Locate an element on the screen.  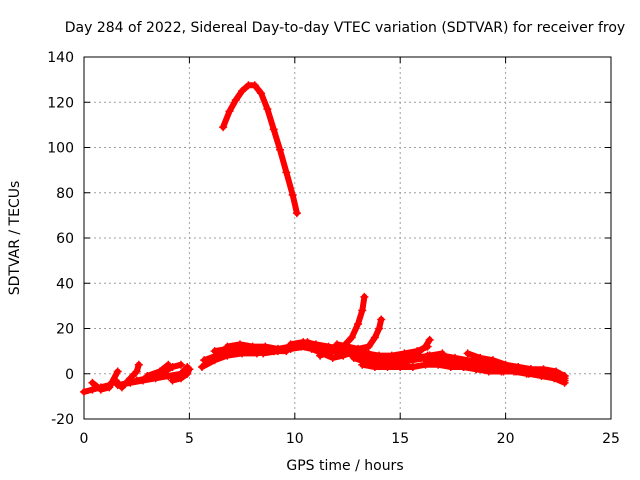
x-tick-label: 15 is located at coordinates (400, 439).